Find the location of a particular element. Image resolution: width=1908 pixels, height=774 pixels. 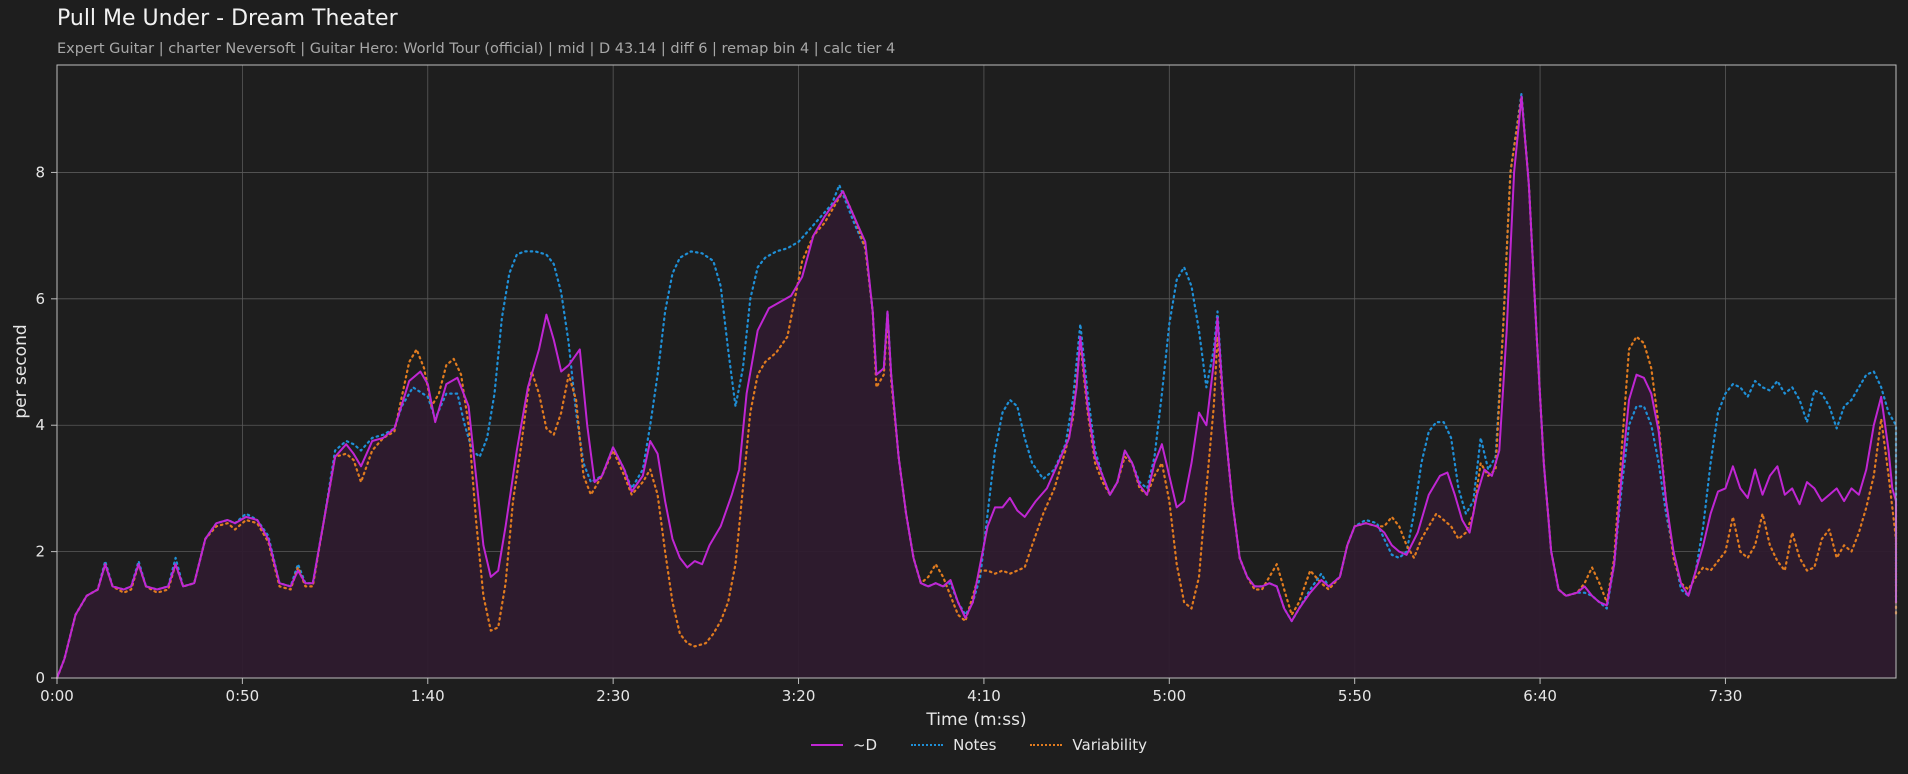

legend-item-variability: Variability is located at coordinates (1088, 745).